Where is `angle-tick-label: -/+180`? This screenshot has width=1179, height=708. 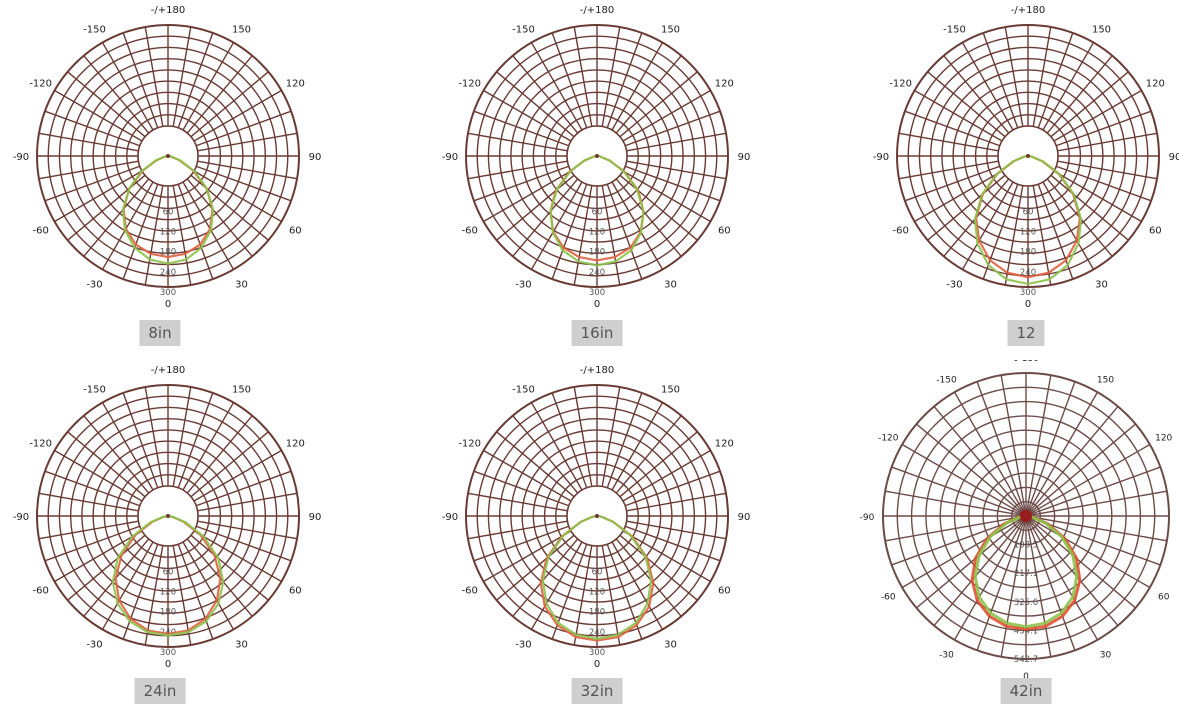 angle-tick-label: -/+180 is located at coordinates (168, 370).